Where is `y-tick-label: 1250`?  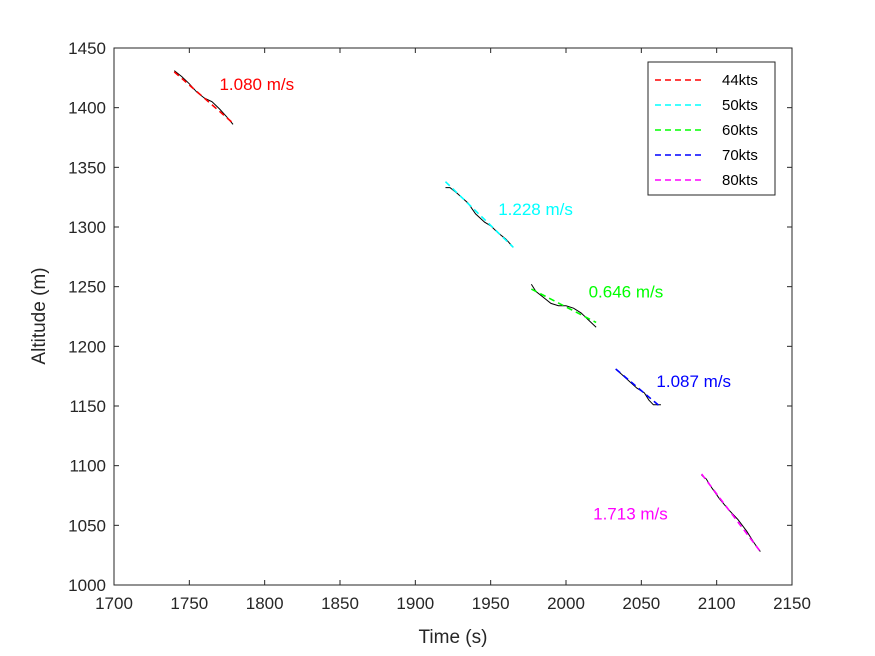
y-tick-label: 1250 is located at coordinates (87, 287).